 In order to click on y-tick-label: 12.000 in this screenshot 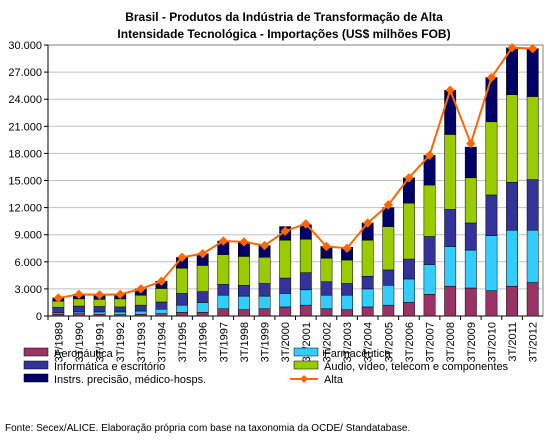, I will do `click(25, 209)`.